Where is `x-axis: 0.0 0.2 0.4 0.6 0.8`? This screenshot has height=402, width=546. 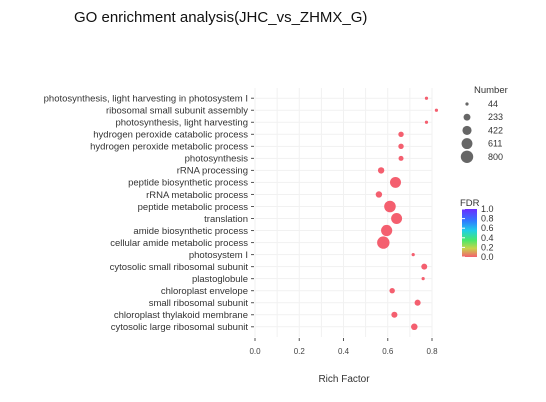 x-axis: 0.0 0.2 0.4 0.6 0.8 is located at coordinates (343, 347).